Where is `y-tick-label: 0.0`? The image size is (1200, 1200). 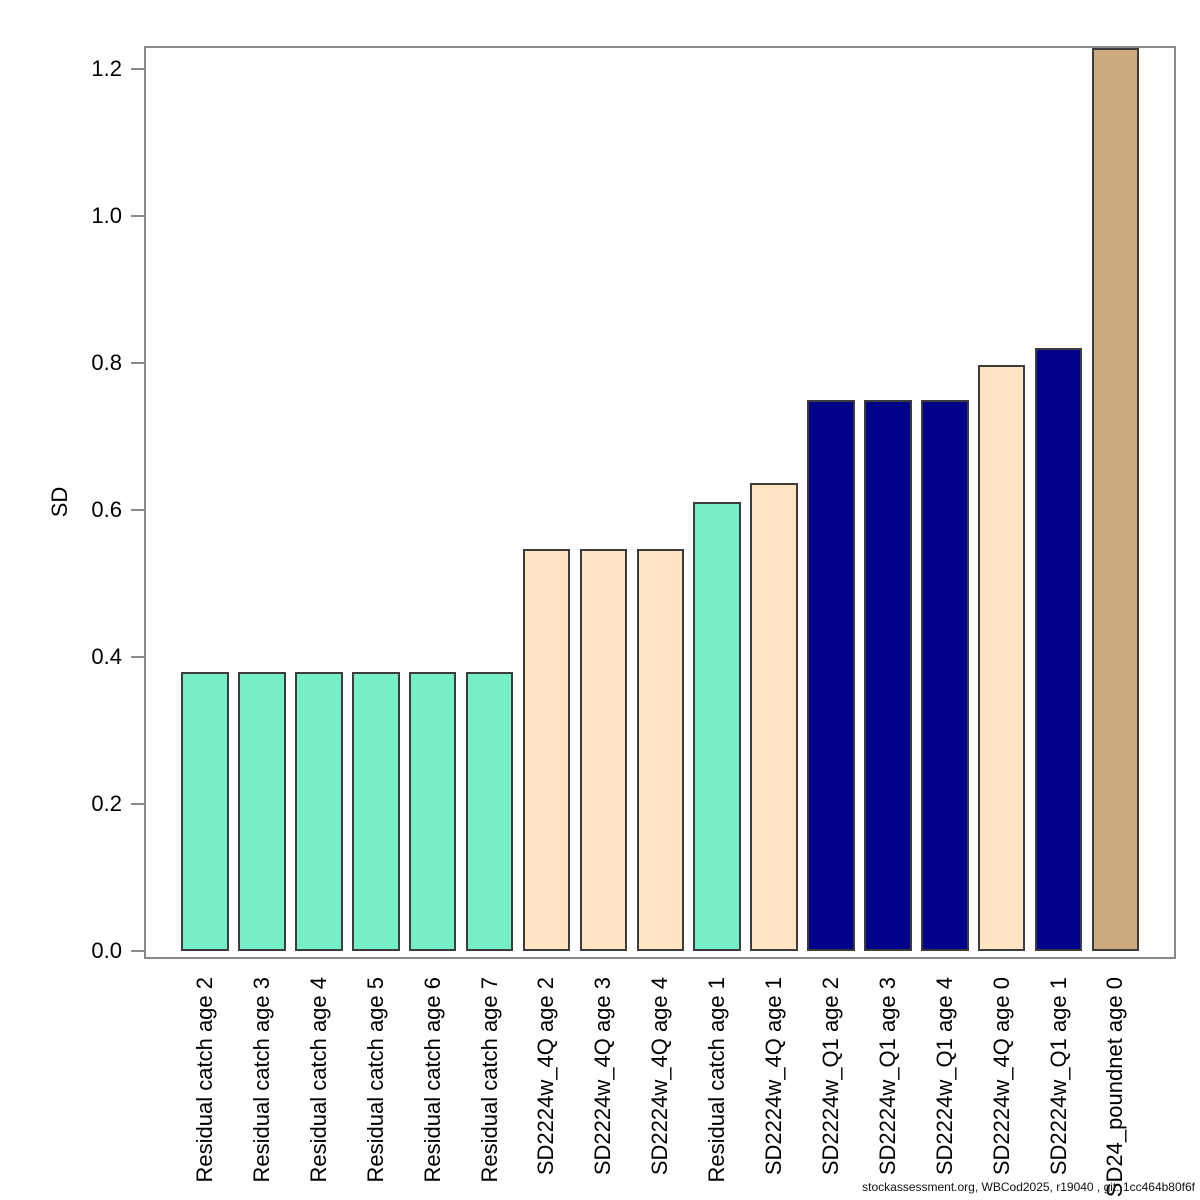
y-tick-label: 0.0 is located at coordinates (106, 950).